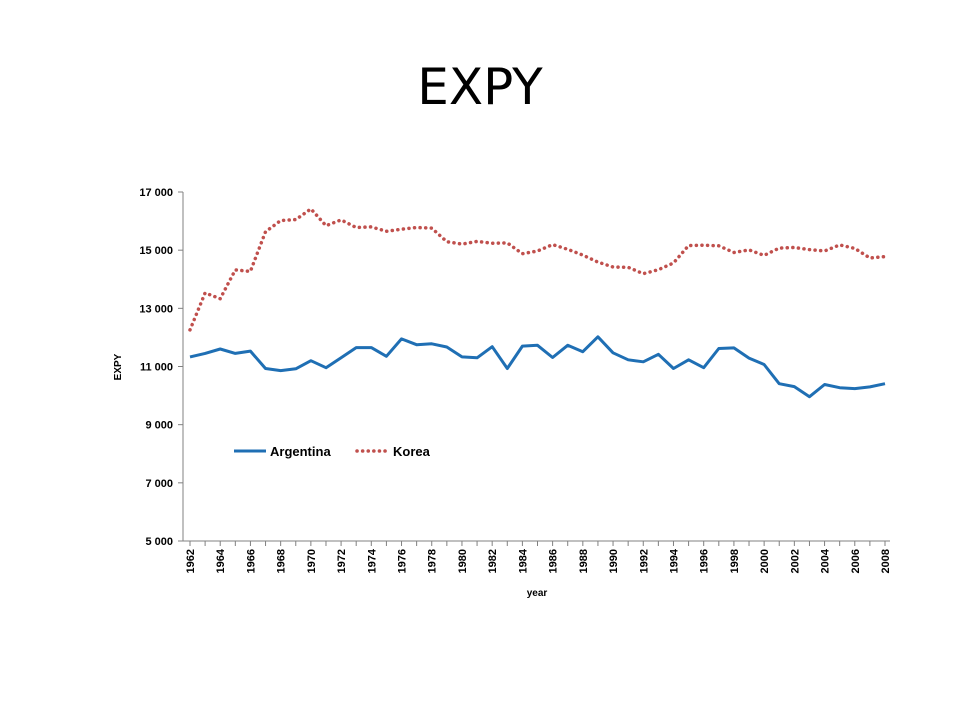  What do you see at coordinates (332, 451) in the screenshot?
I see `legend: Argentina Korea` at bounding box center [332, 451].